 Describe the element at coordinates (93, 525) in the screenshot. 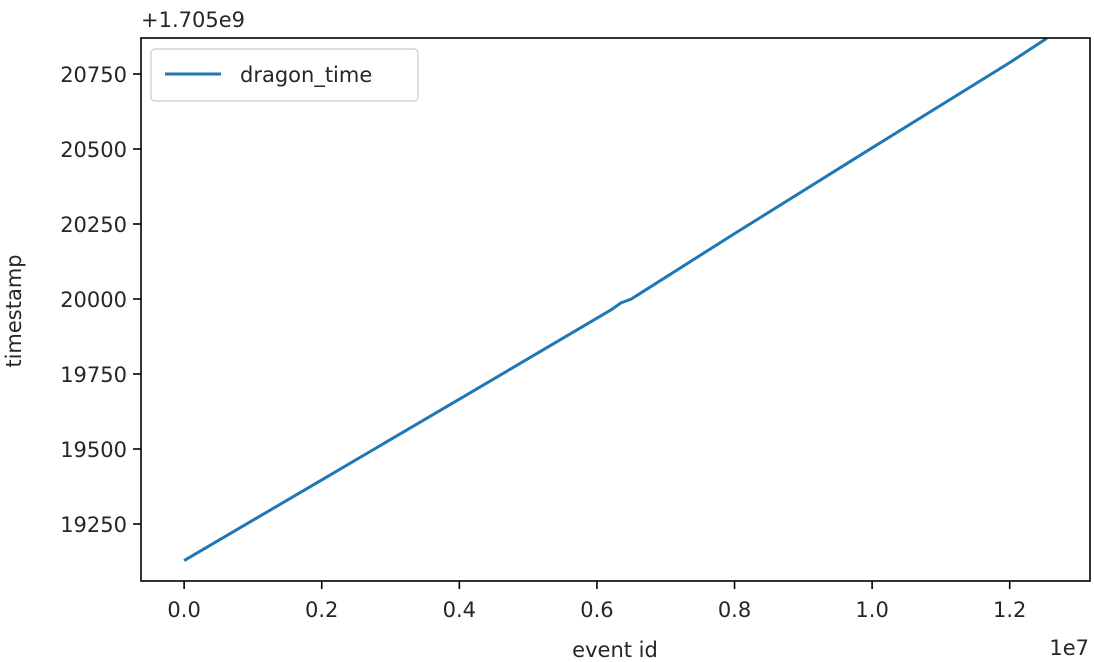

I see `y-tick-label: 19250` at that location.